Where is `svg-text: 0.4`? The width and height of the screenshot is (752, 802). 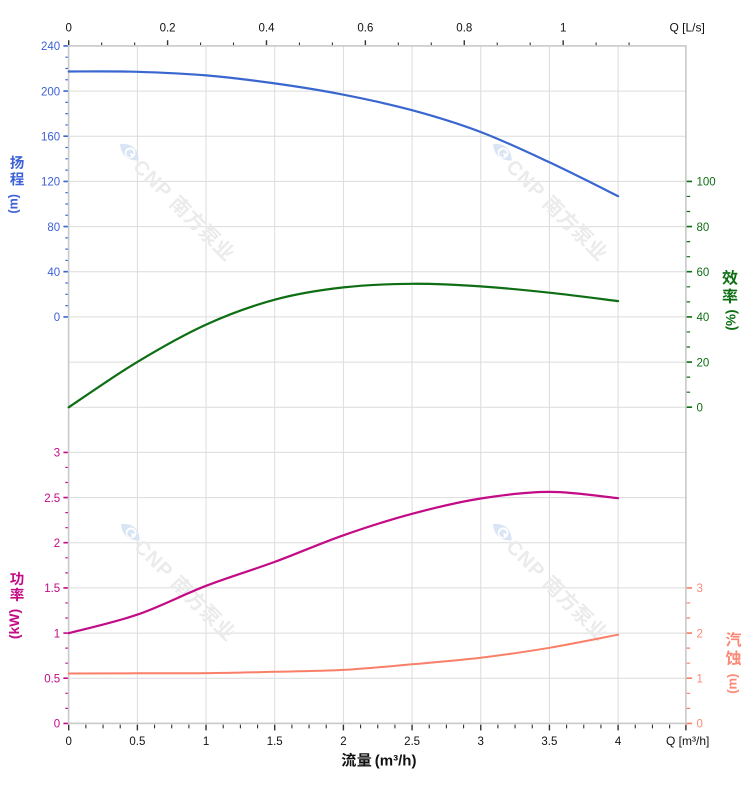
svg-text: 0.4 is located at coordinates (267, 29).